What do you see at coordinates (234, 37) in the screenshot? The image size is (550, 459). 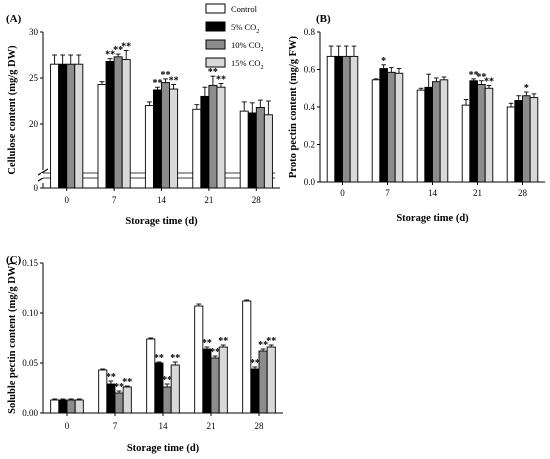 I see `legend: Control 5% CO2 10% CO2 15% CO2` at bounding box center [234, 37].